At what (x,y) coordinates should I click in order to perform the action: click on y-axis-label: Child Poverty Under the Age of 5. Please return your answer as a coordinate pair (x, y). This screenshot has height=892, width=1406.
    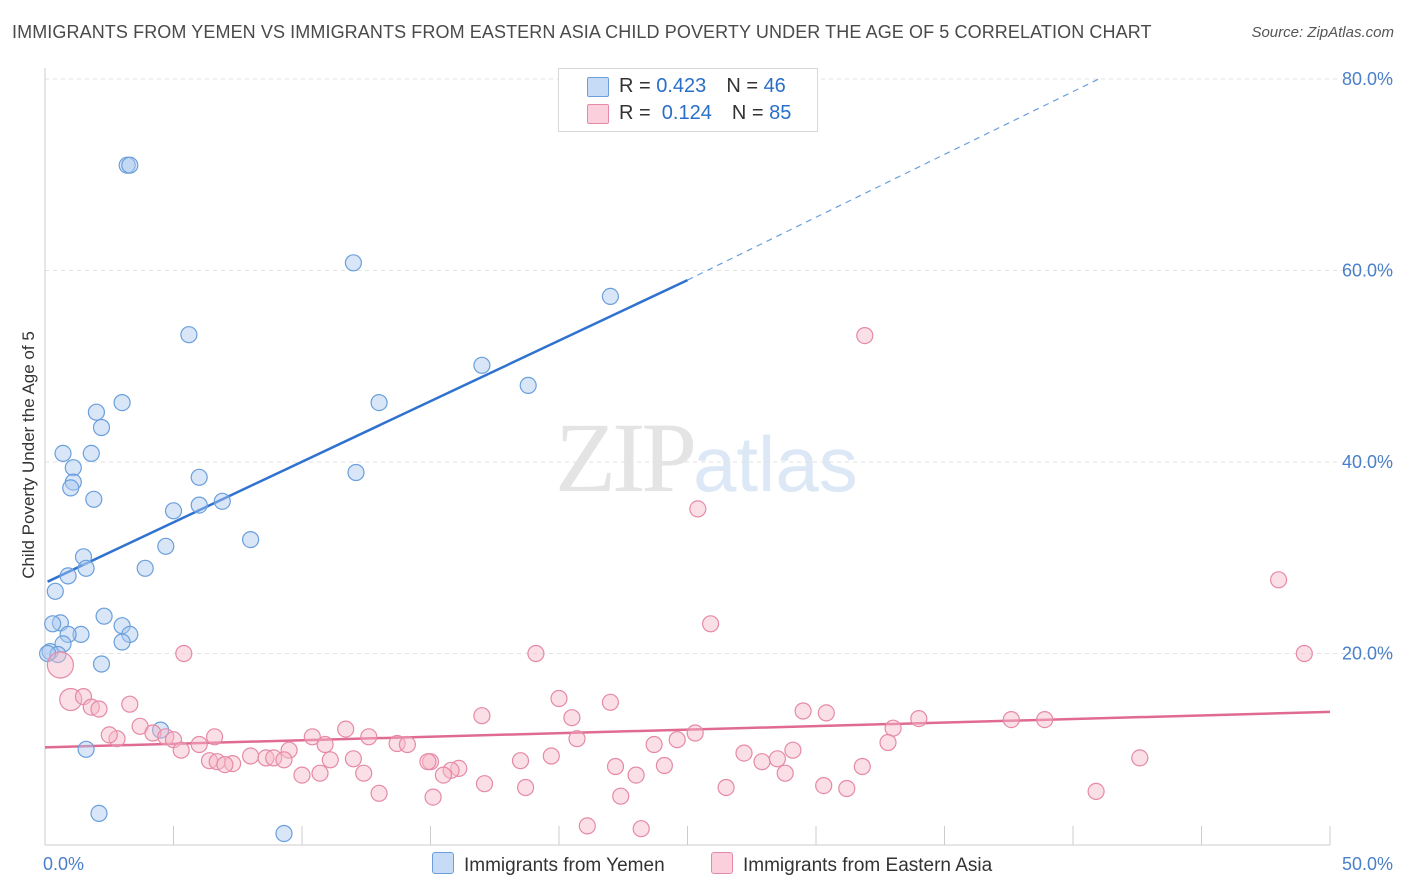
    Looking at the image, I should click on (28, 455).